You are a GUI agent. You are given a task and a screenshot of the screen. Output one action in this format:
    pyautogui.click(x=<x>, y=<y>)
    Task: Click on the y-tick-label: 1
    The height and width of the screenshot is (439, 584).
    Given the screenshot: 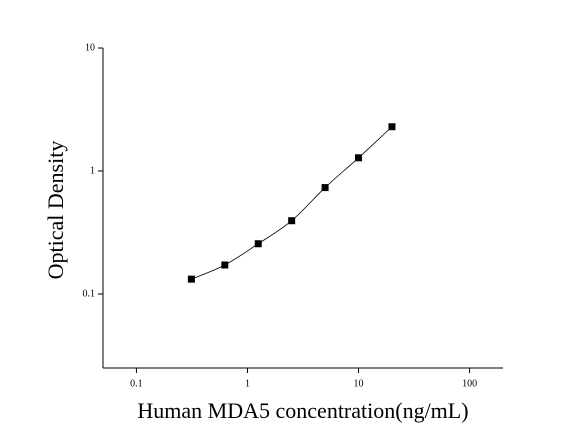 What is the action you would take?
    pyautogui.click(x=92, y=170)
    